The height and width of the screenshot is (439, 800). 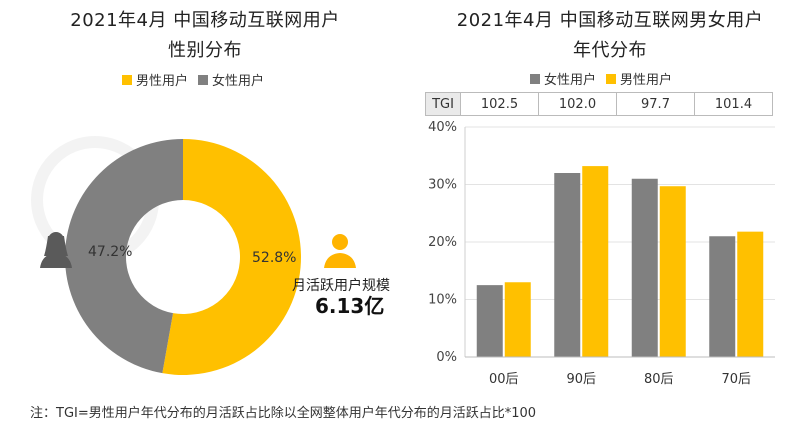 I want to click on donut-slice-female, so click(x=124, y=256).